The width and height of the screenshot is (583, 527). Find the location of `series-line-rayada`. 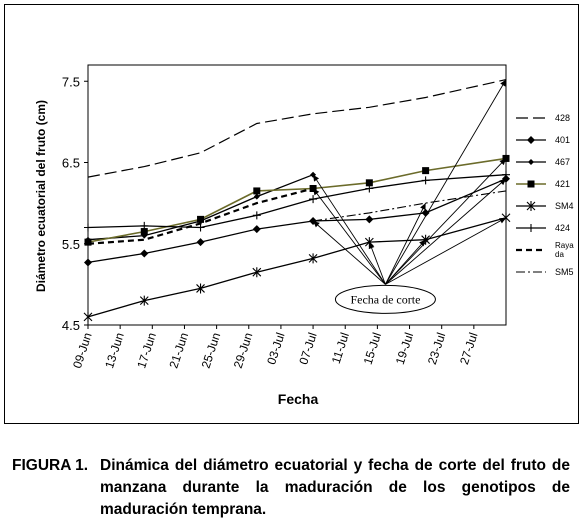

series-line-rayada is located at coordinates (200, 216).